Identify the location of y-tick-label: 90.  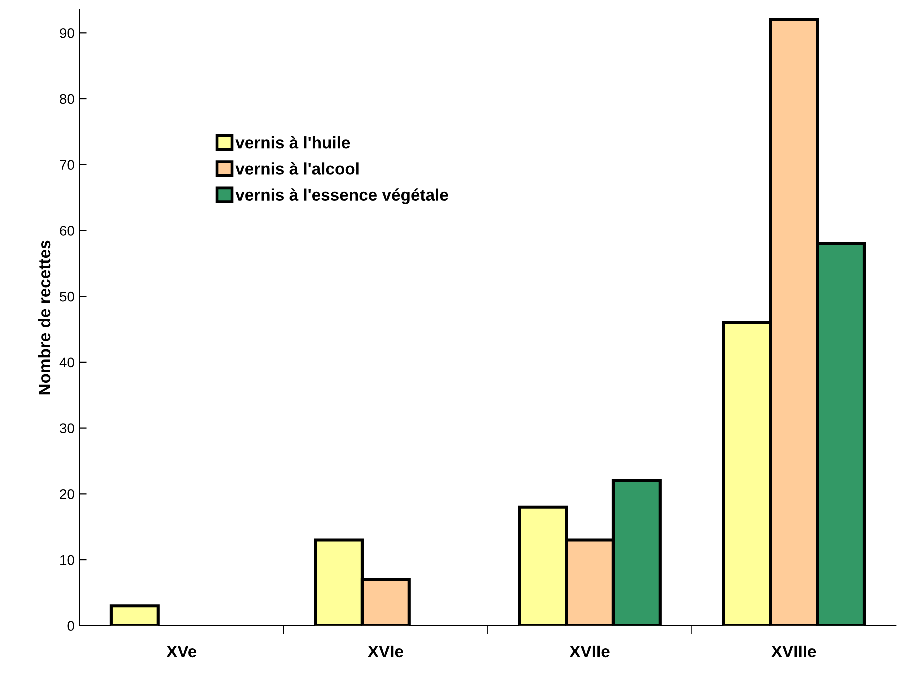
(67, 33).